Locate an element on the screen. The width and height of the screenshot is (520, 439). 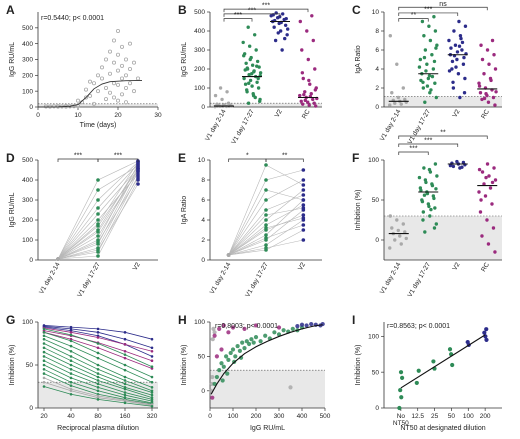
category-label: V1 day 2-14 is located at coordinates (221, 278).